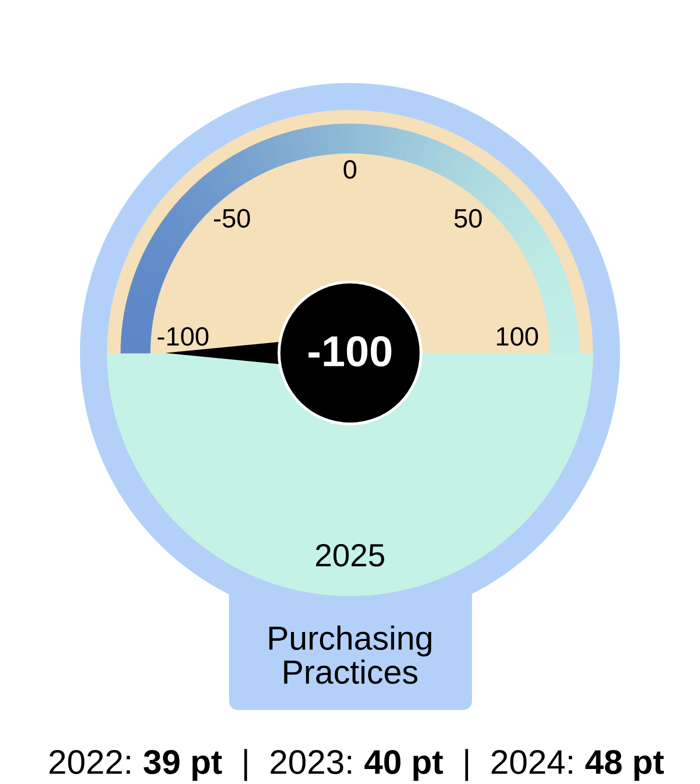 This screenshot has width=700, height=784. What do you see at coordinates (517, 336) in the screenshot?
I see `category-label: 100` at bounding box center [517, 336].